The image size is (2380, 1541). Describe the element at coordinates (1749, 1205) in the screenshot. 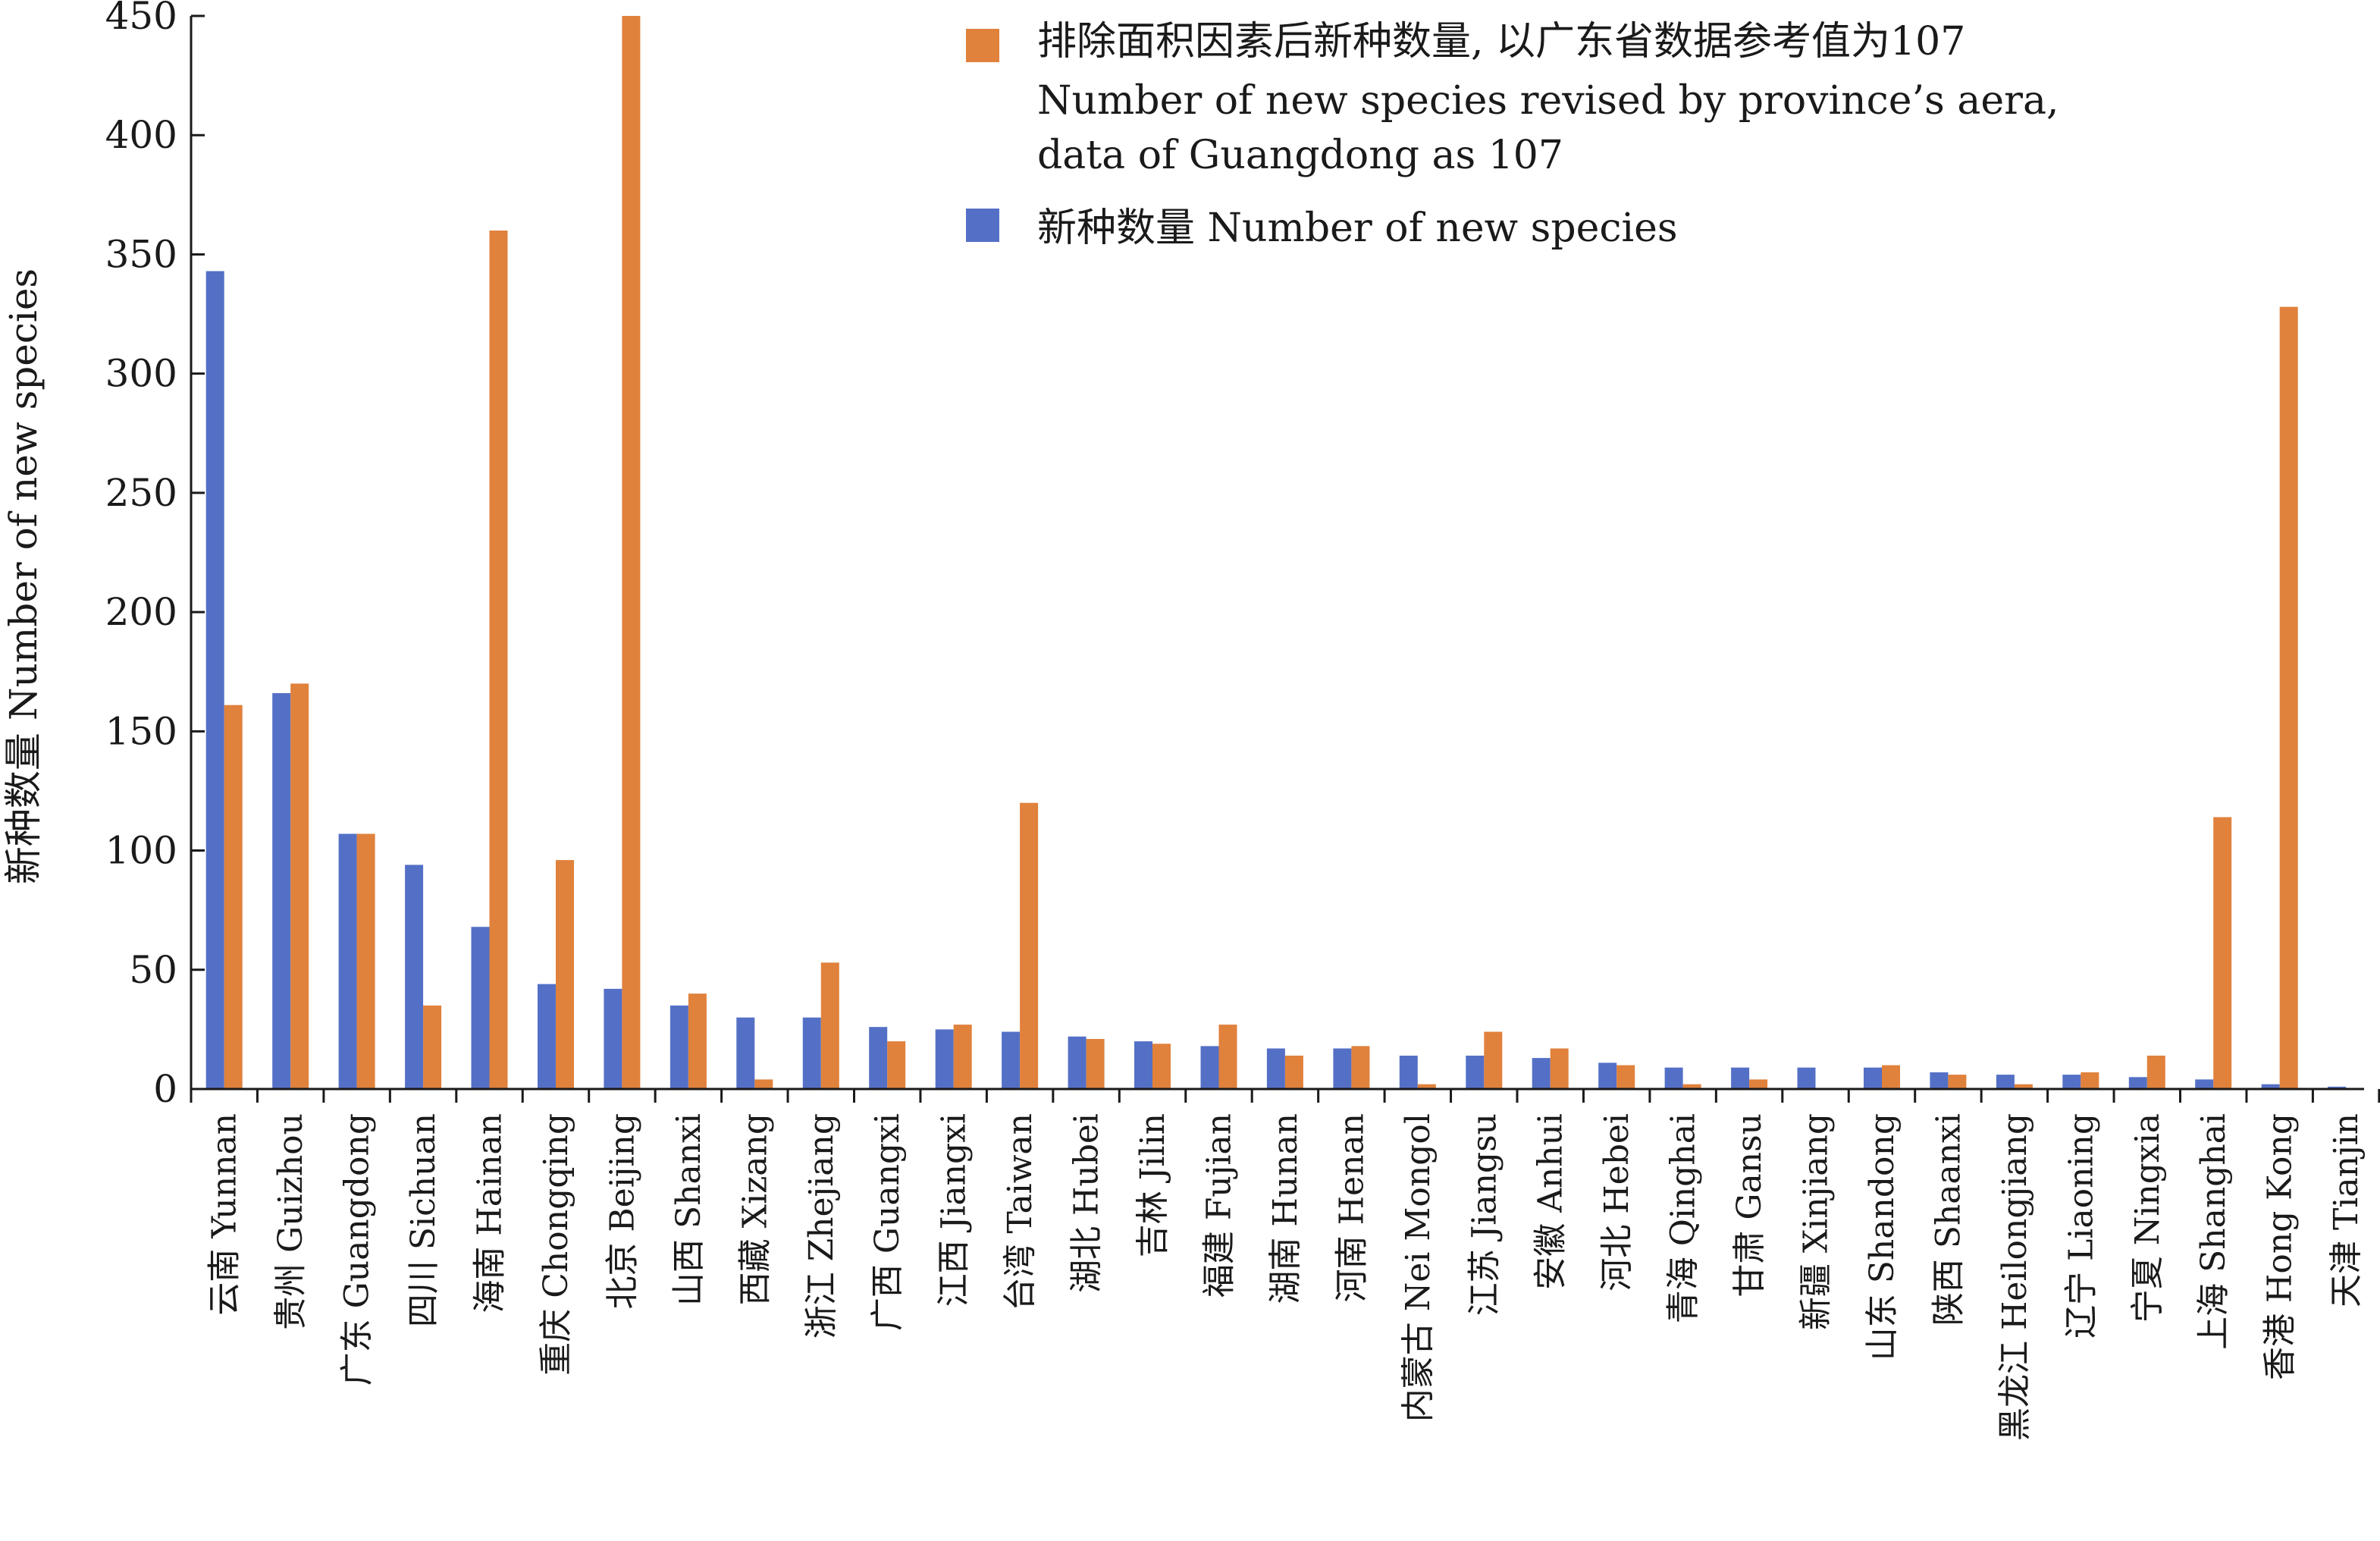

I see `x-tick-label: 甘肃 Gansu` at that location.